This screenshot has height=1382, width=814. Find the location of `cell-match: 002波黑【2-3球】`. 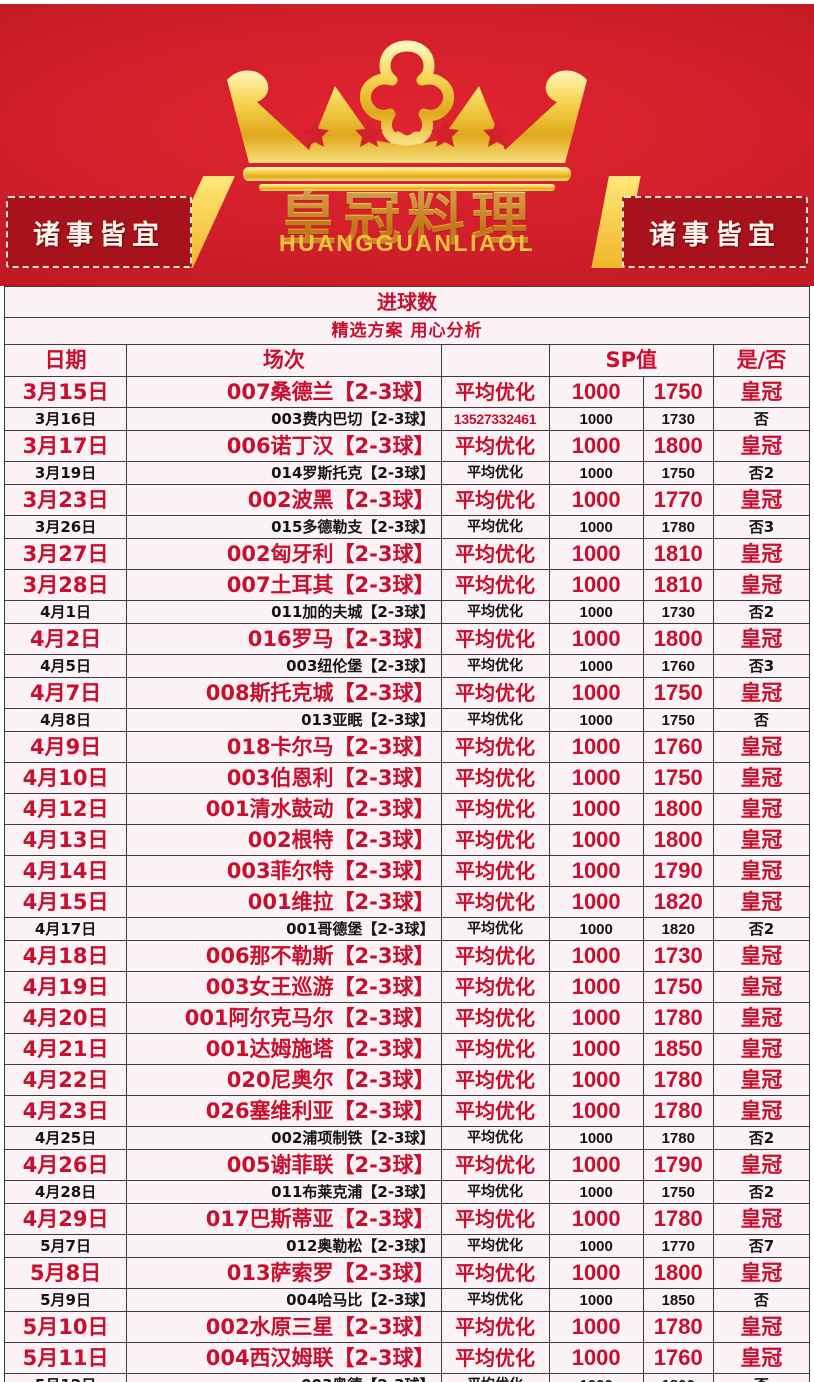

cell-match: 002波黑【2-3球】 is located at coordinates (284, 500).